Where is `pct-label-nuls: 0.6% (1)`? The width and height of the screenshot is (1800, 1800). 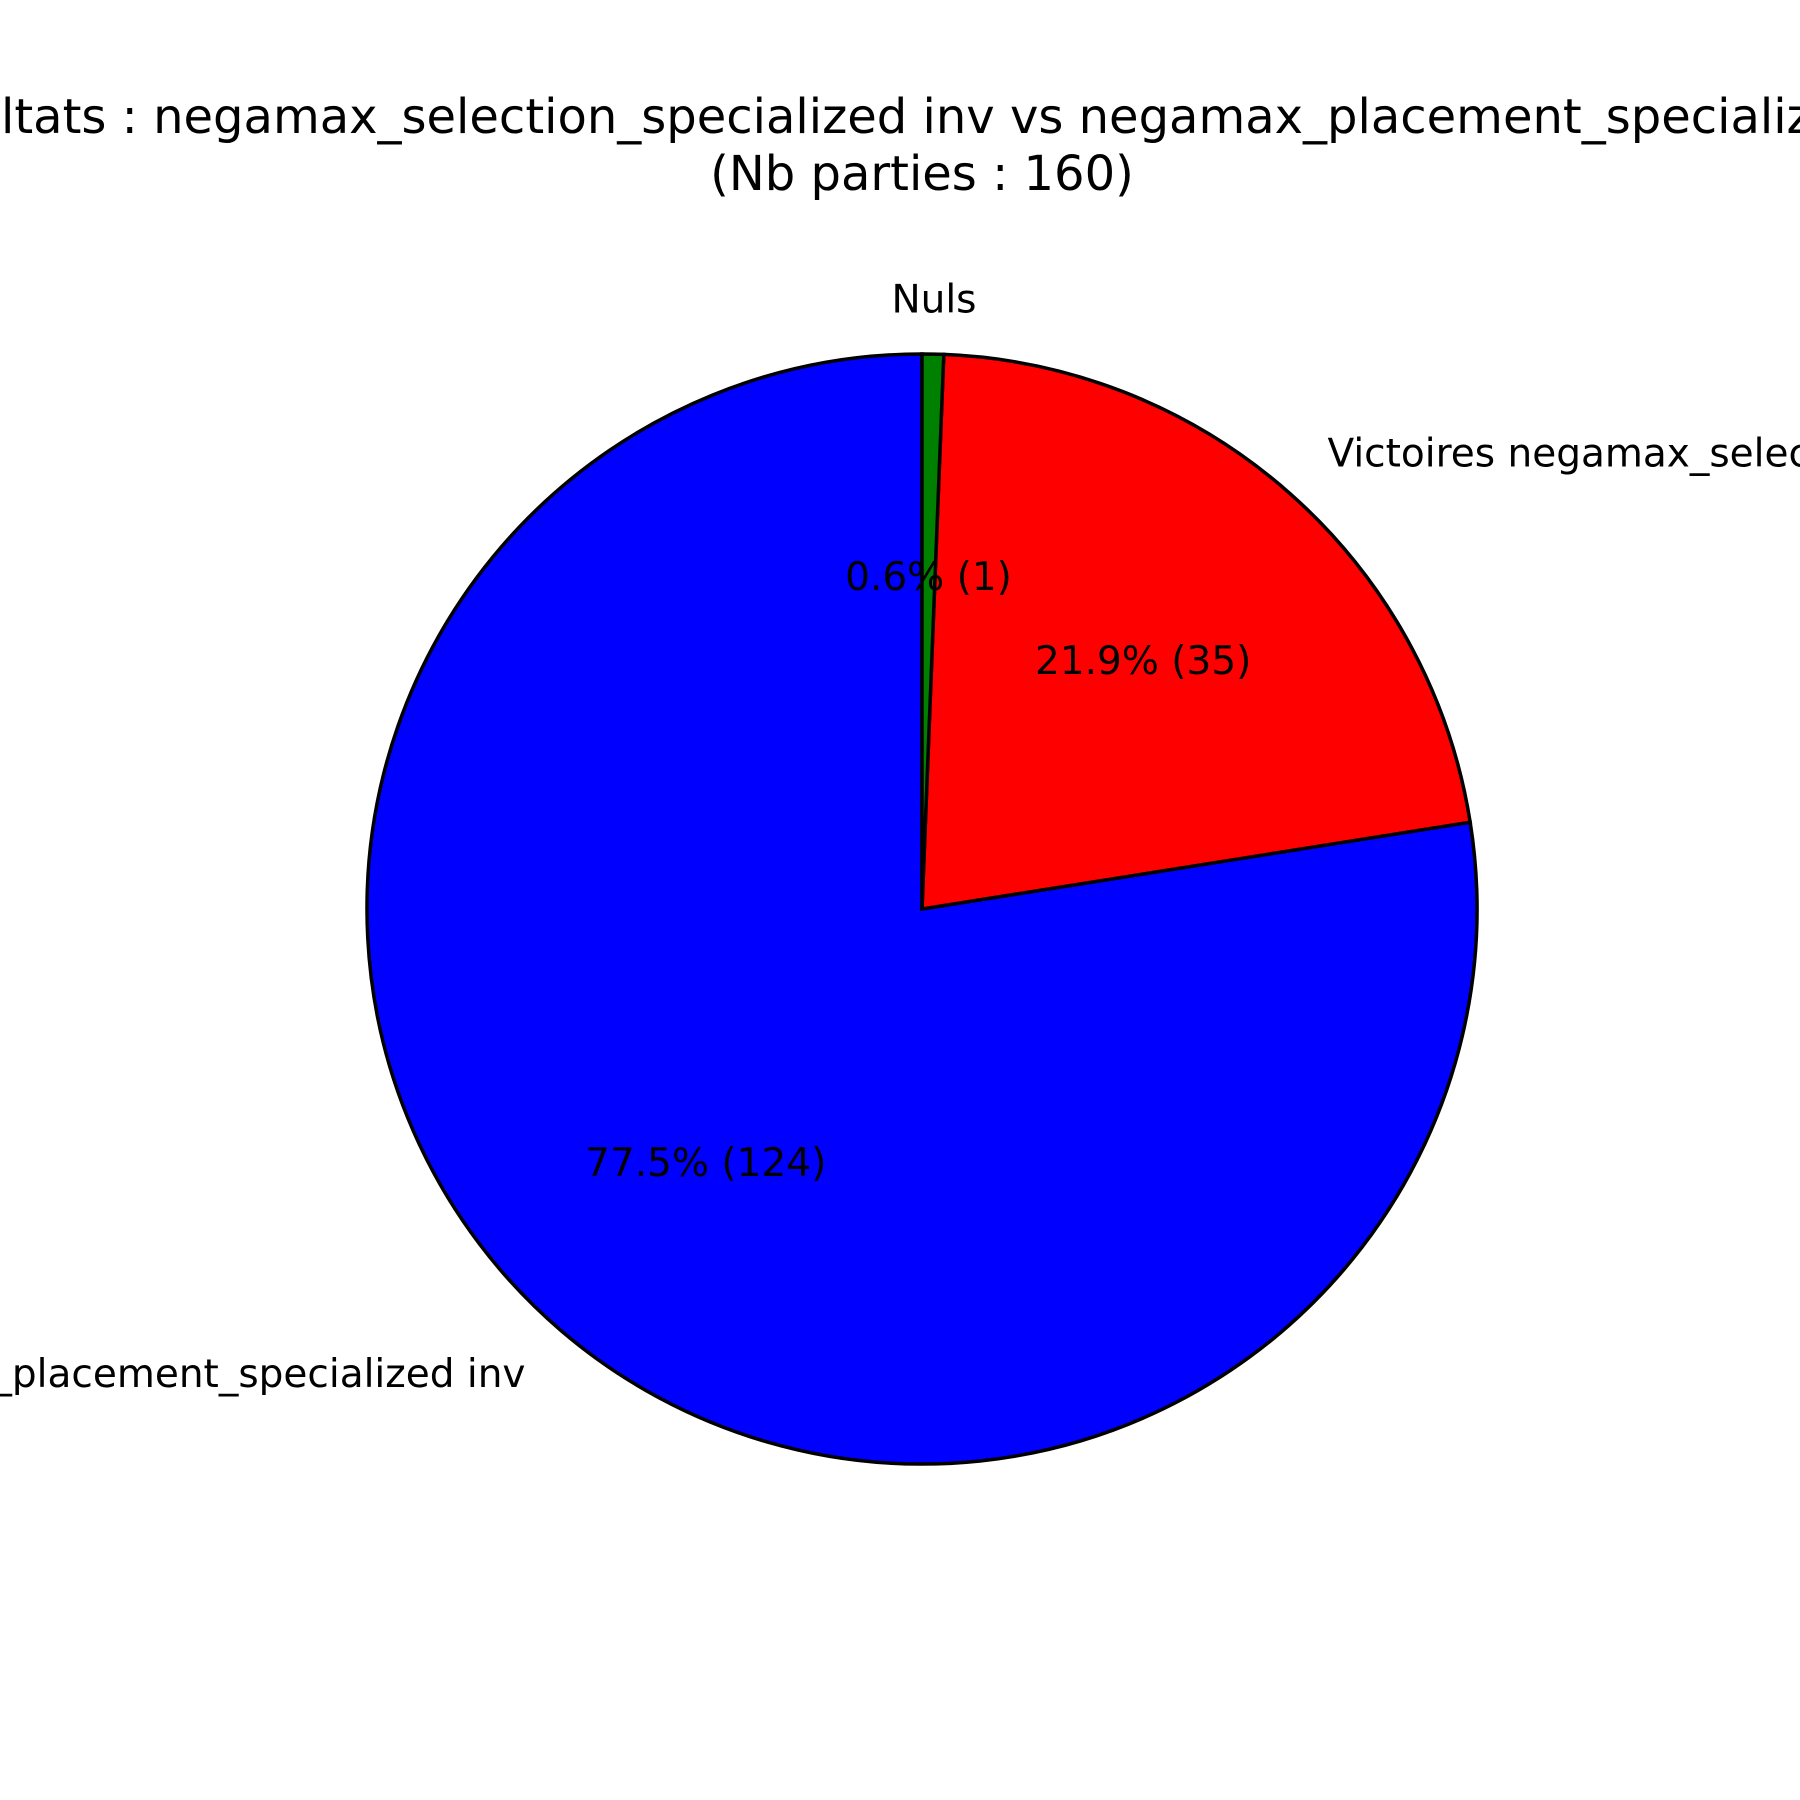 pct-label-nuls: 0.6% (1) is located at coordinates (928, 577).